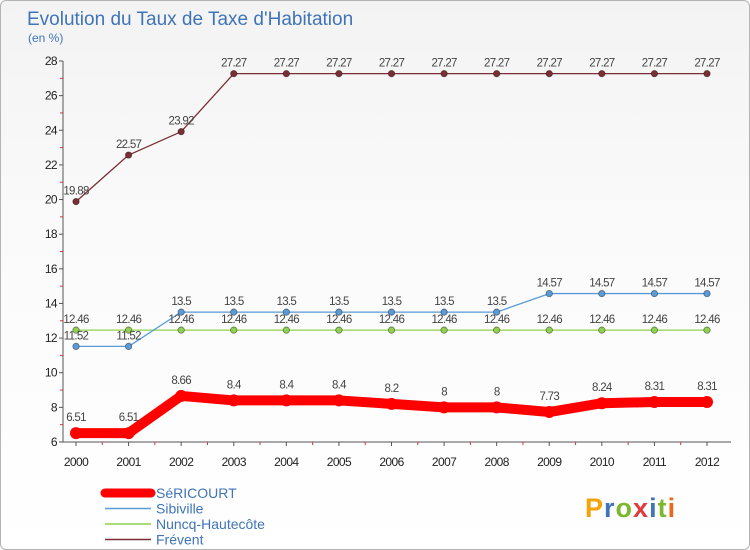 The width and height of the screenshot is (750, 550). I want to click on data-label-sericourt-2007: 8, so click(444, 392).